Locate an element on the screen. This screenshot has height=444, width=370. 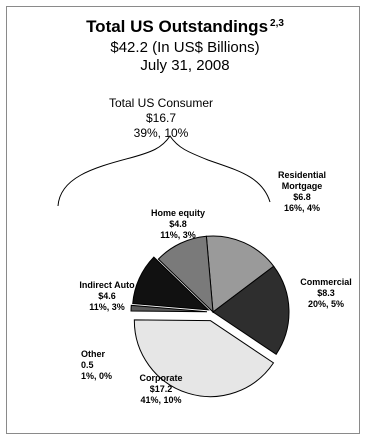
consumer-group-label: Total US Consumer is located at coordinates (161, 103).